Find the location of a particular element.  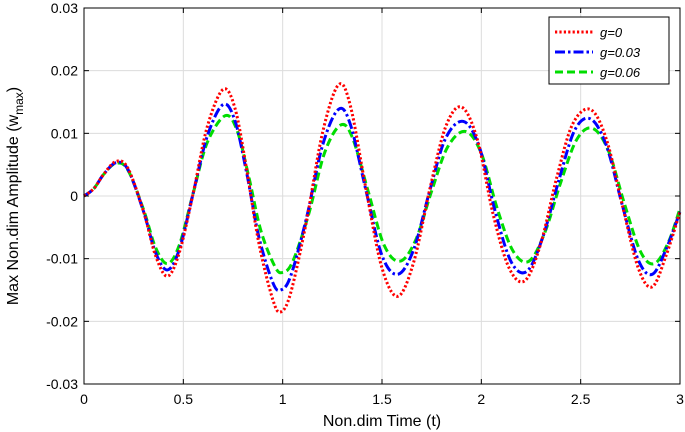

y-tick-label: -0.03 is located at coordinates (62, 384).